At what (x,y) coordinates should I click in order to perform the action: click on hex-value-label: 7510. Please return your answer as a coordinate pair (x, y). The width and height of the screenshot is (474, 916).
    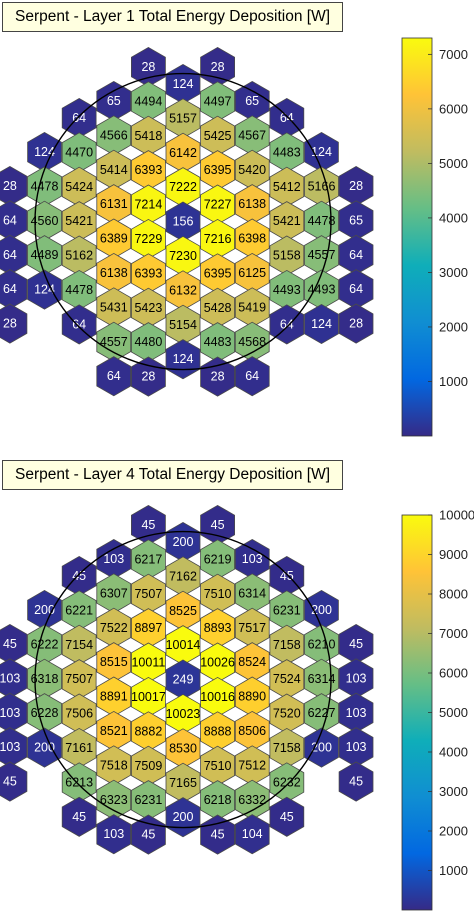
    Looking at the image, I should click on (218, 766).